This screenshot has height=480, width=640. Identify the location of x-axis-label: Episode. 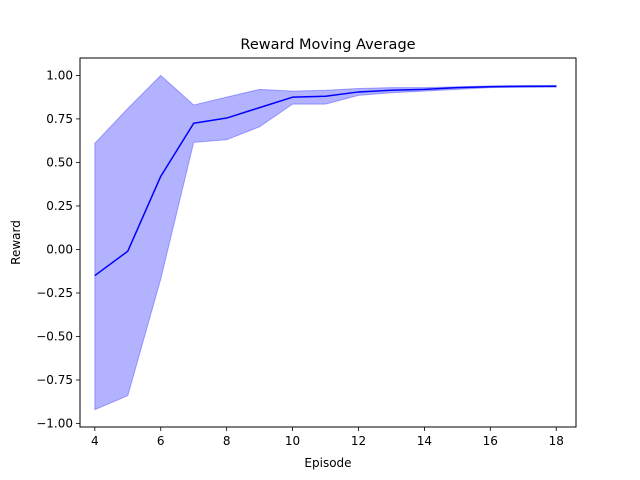
(327, 463).